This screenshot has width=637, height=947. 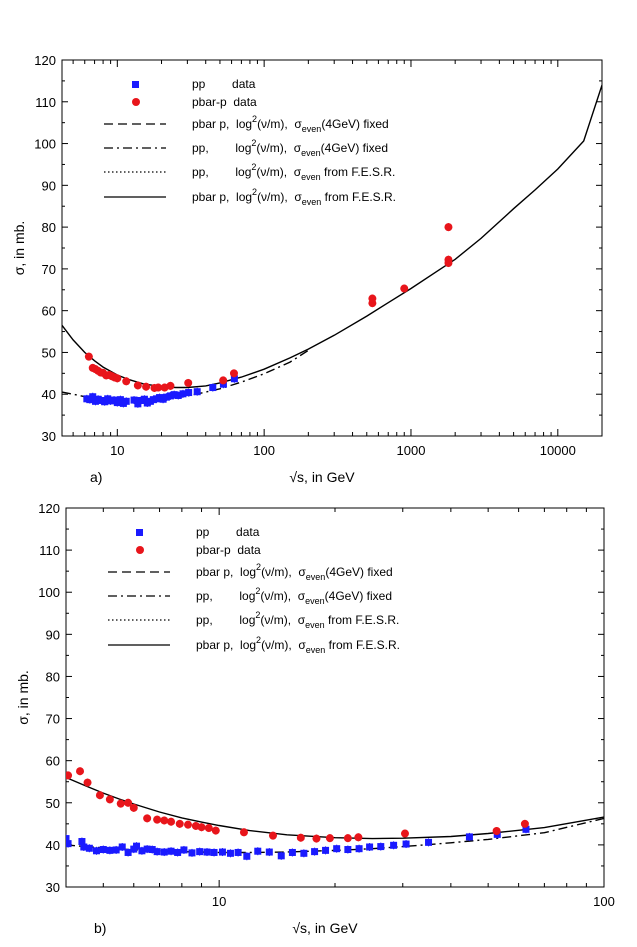 What do you see at coordinates (139, 532) in the screenshot?
I see `legend-marker-square` at bounding box center [139, 532].